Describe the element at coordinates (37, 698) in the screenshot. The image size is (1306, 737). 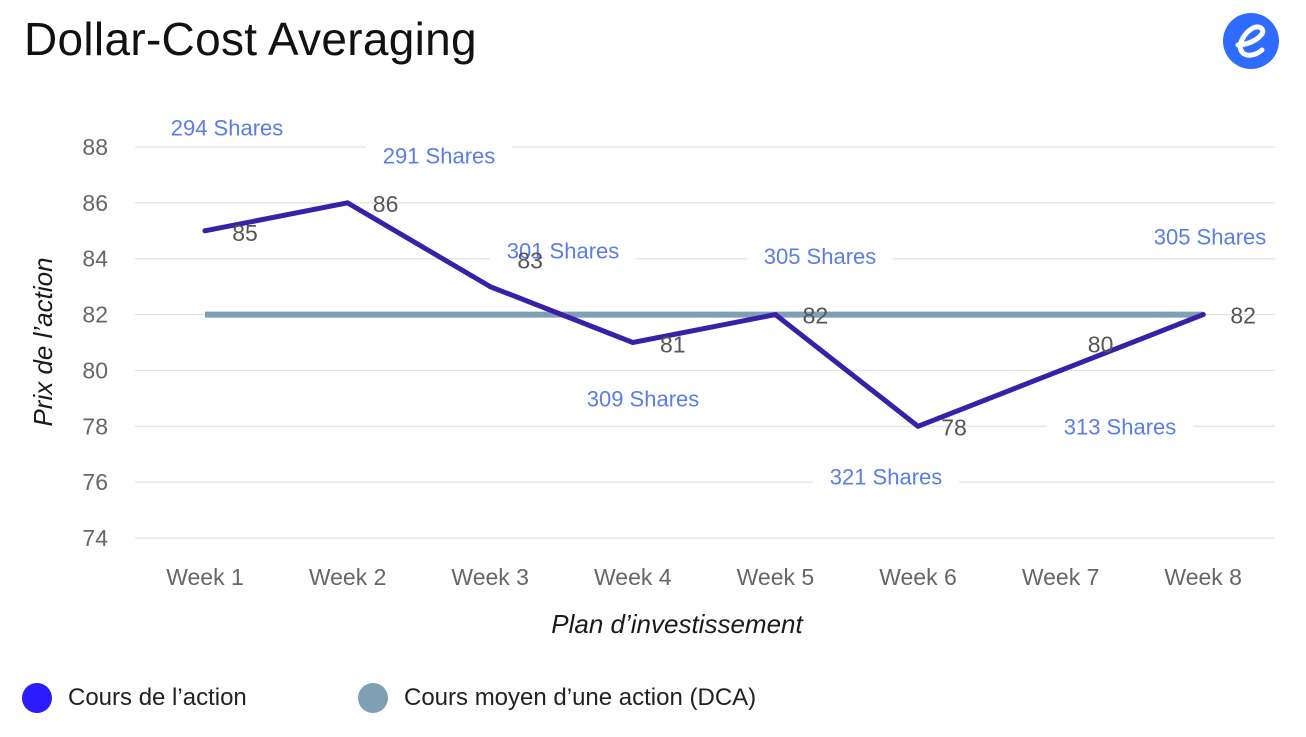
I see `legend-swatch-stock-price` at that location.